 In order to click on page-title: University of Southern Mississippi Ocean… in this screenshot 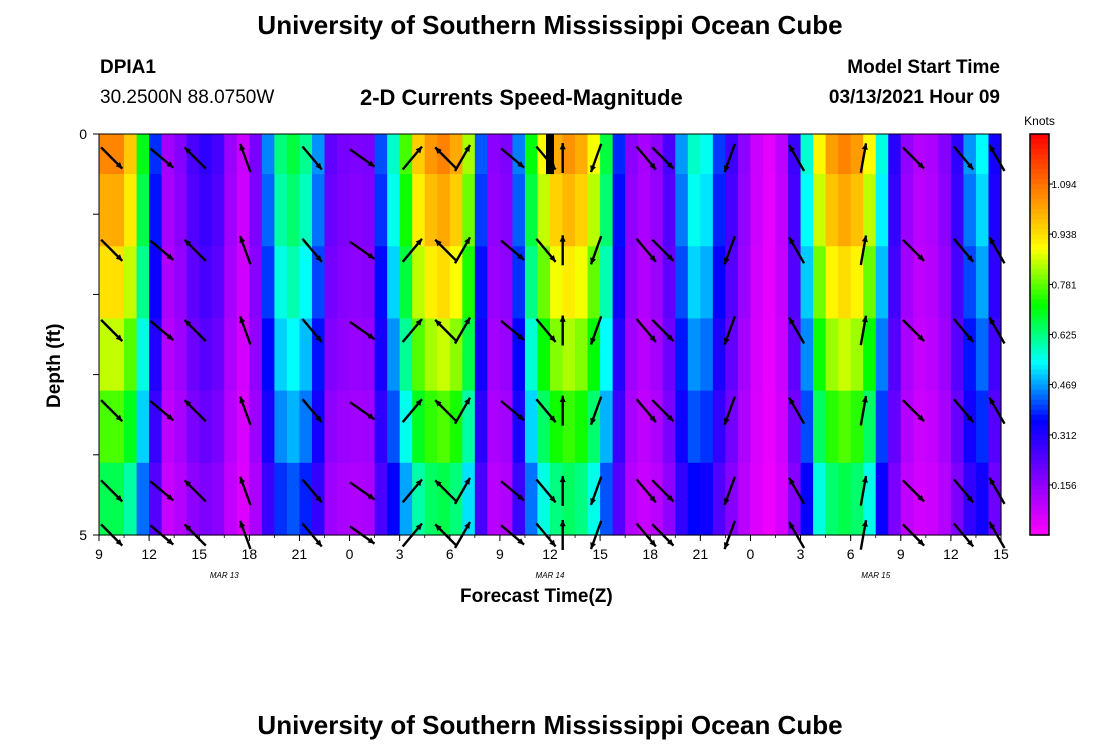, I will do `click(550, 25)`.